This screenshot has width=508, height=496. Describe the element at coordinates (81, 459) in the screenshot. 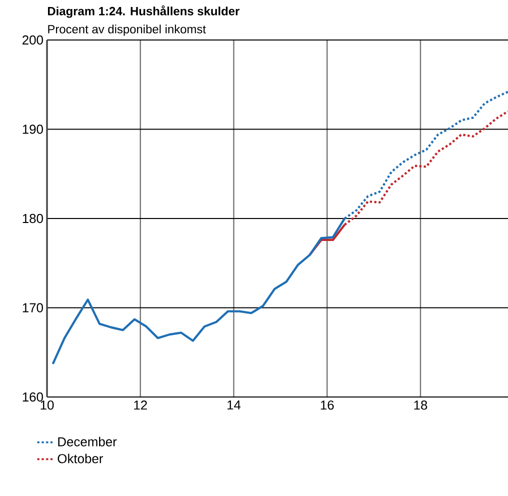

I see `legend-label: Oktober` at that location.